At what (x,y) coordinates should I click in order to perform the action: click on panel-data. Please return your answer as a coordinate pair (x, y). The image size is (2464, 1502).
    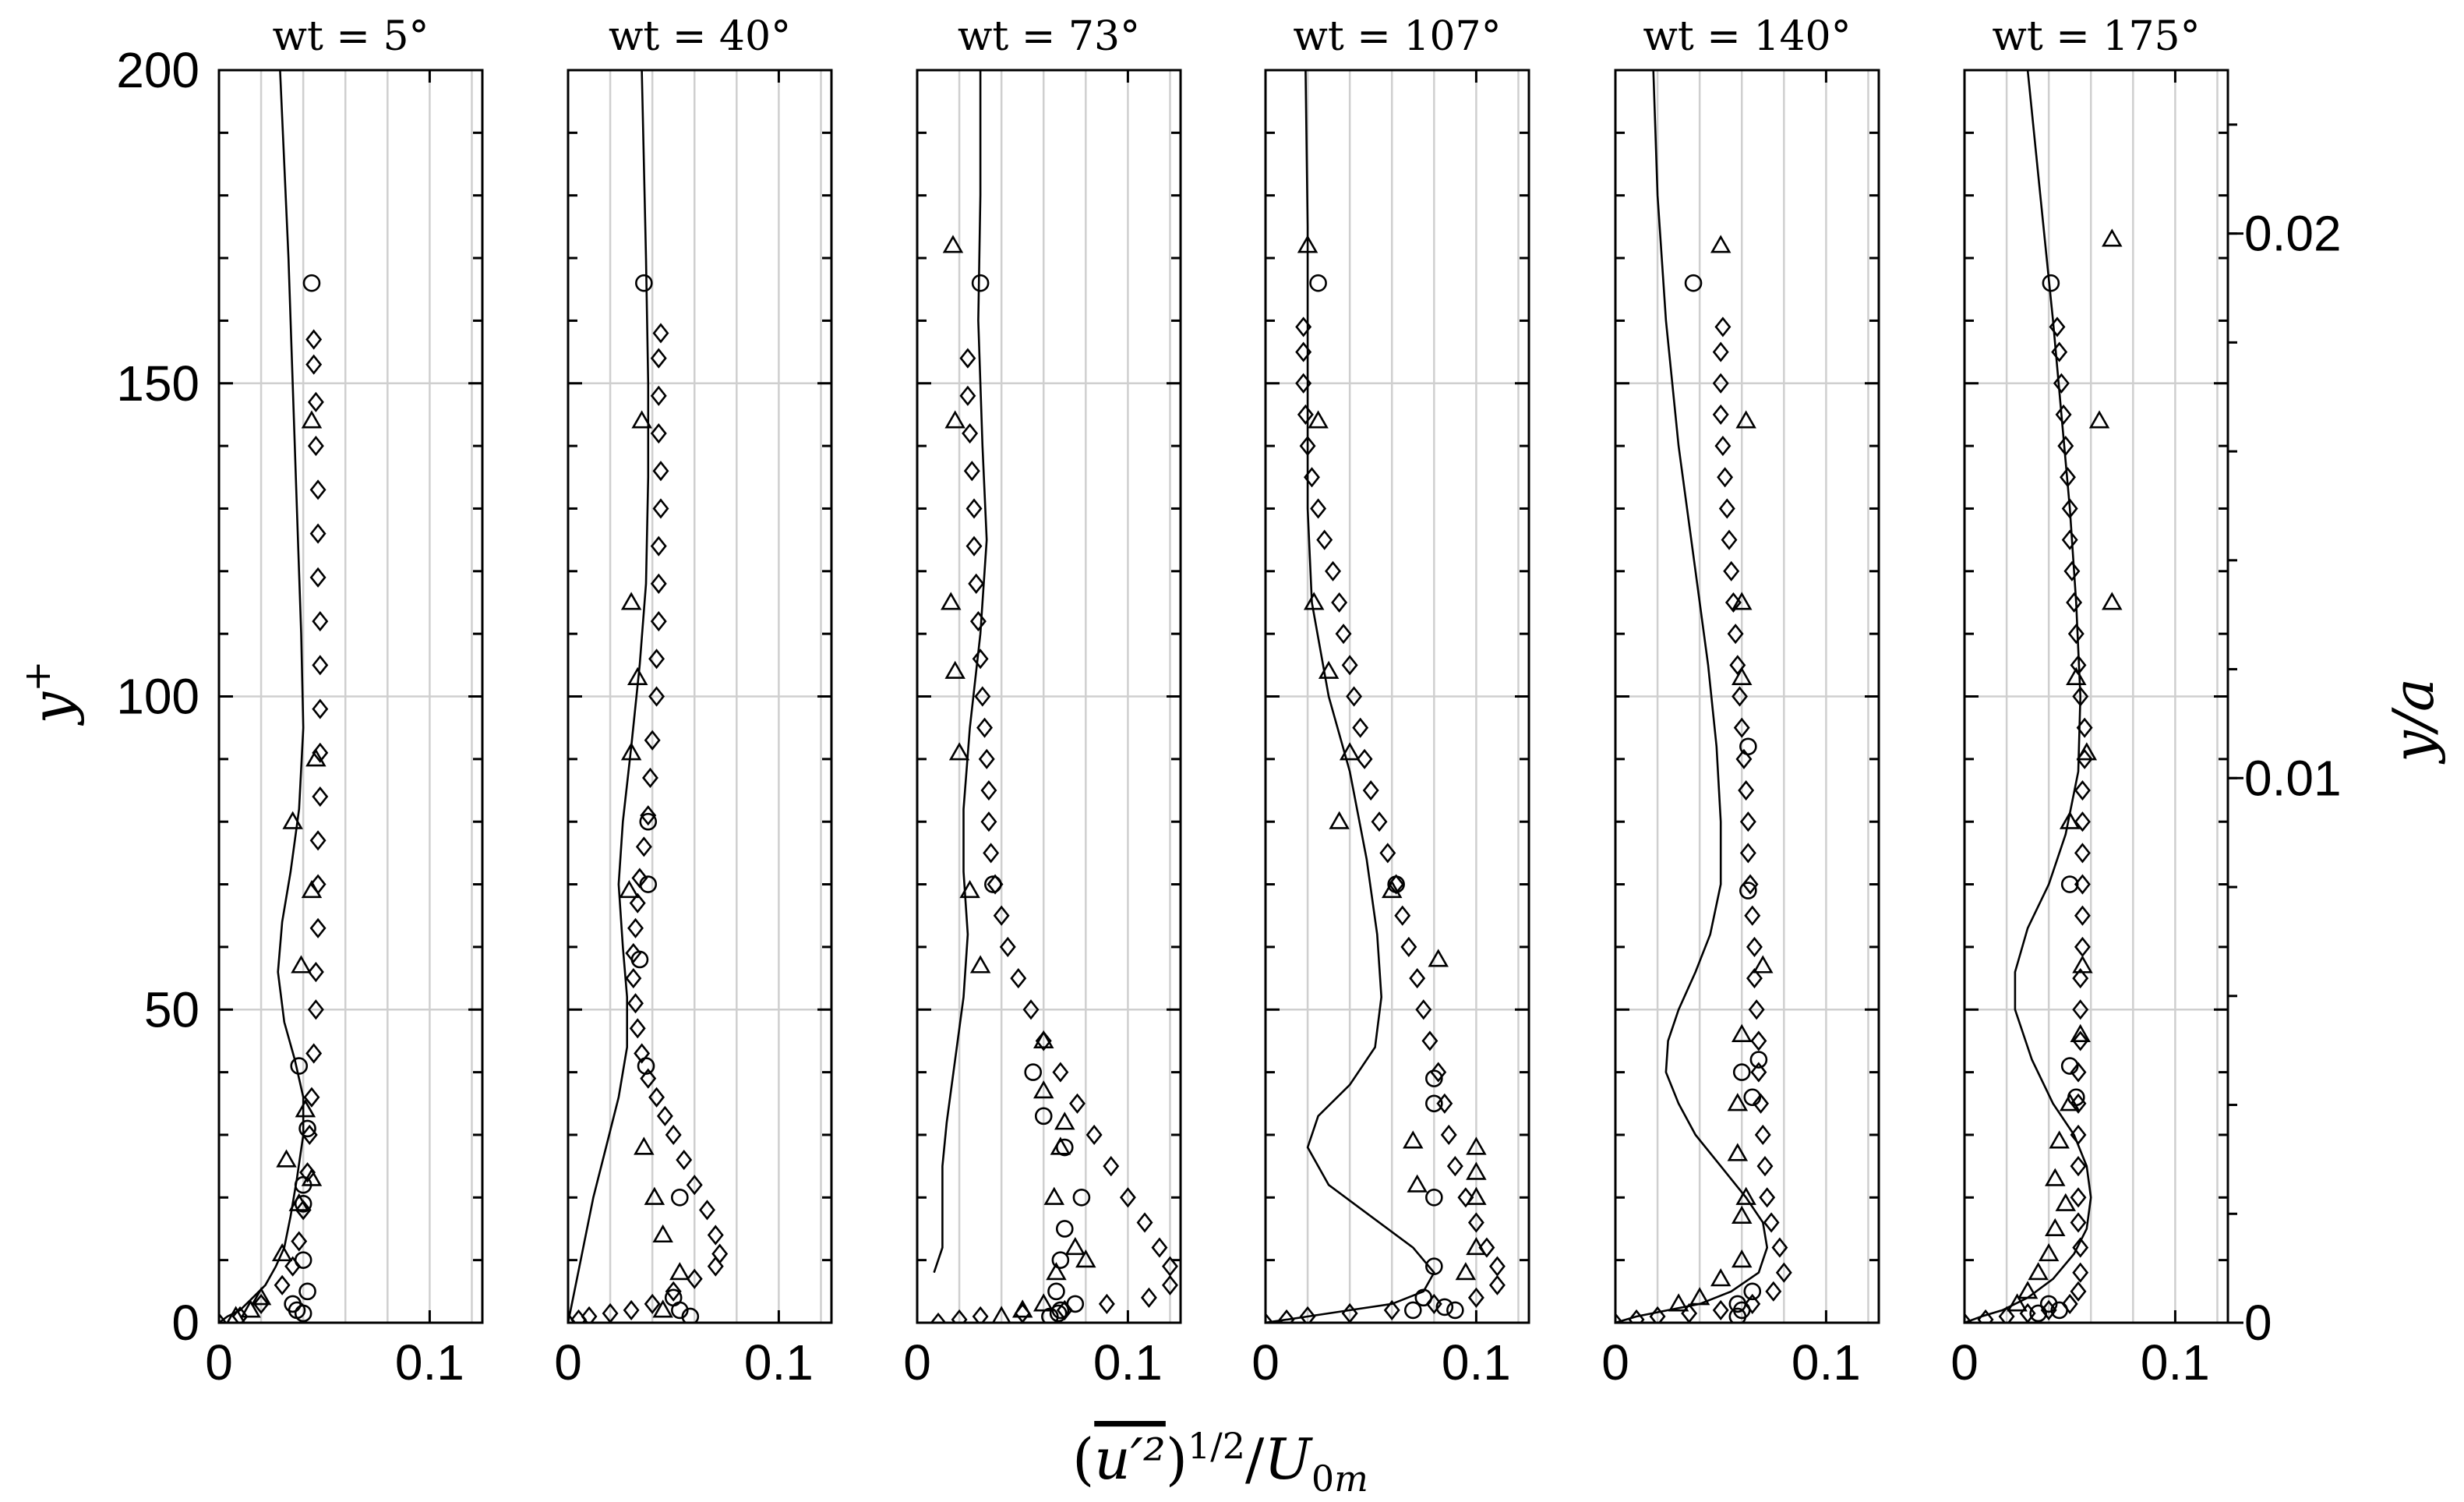
    Looking at the image, I should click on (1054, 696).